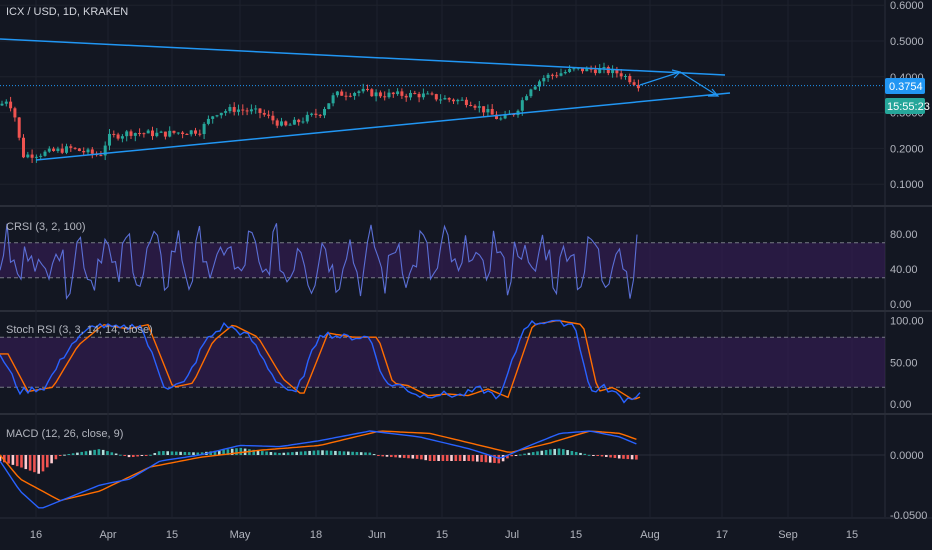 The width and height of the screenshot is (932, 550). I want to click on last-price-value: 0.3754, so click(906, 87).